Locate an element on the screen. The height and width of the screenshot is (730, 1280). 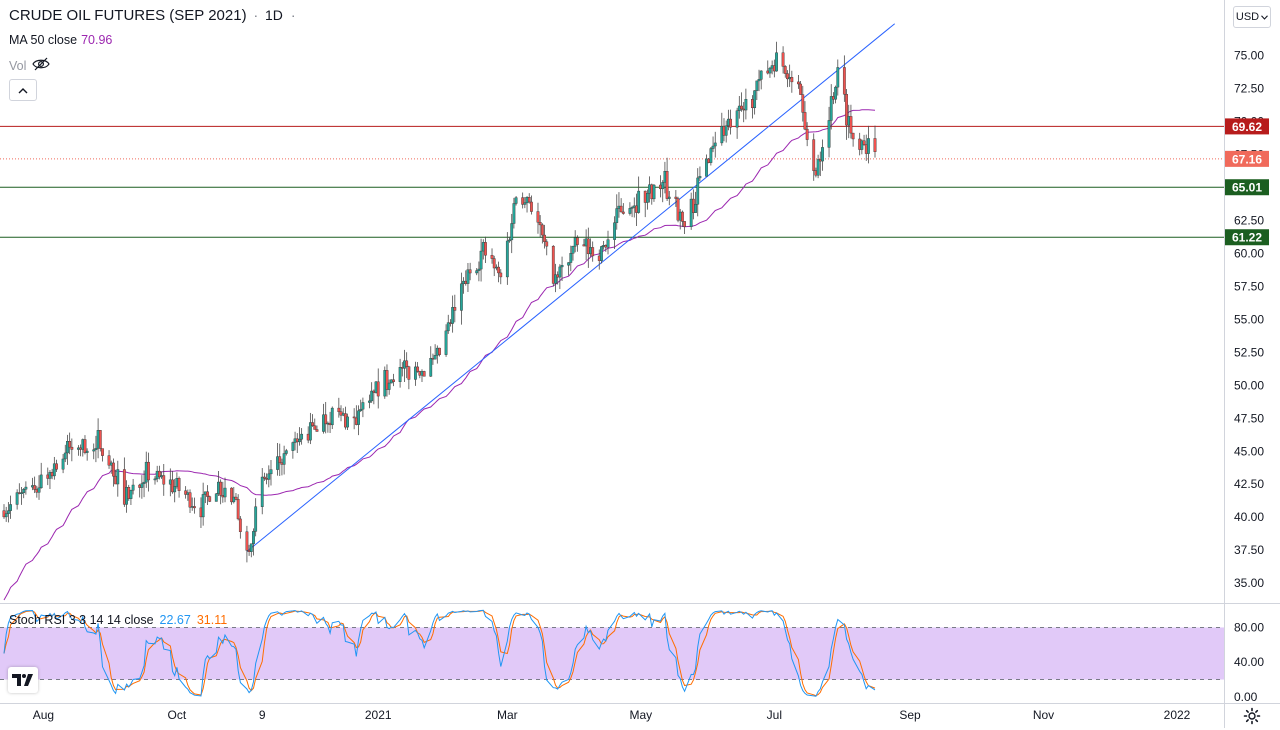
price-label-text: 61.22 is located at coordinates (1247, 238).